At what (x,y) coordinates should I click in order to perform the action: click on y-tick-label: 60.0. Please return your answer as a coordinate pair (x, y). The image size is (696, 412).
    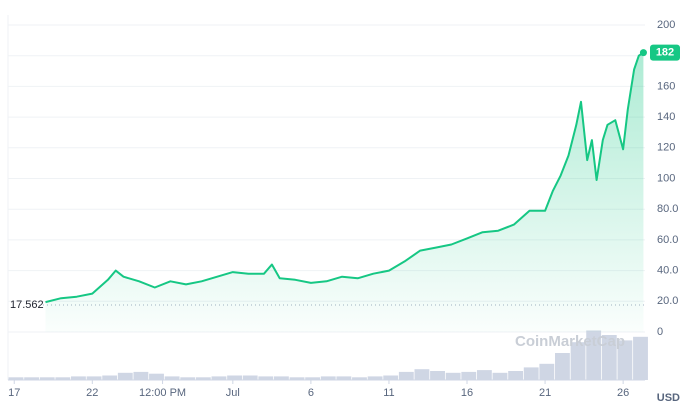
    Looking at the image, I should click on (667, 240).